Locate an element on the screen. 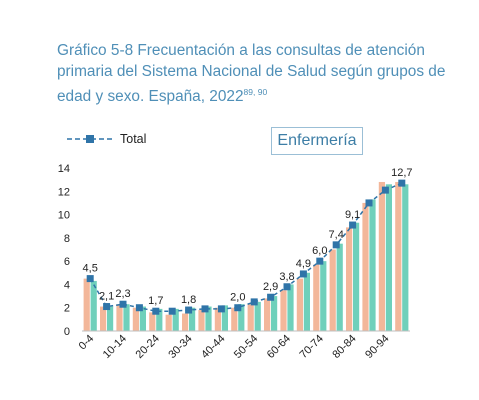 This screenshot has width=479, height=400. y-tick-label: 12 is located at coordinates (64, 192).